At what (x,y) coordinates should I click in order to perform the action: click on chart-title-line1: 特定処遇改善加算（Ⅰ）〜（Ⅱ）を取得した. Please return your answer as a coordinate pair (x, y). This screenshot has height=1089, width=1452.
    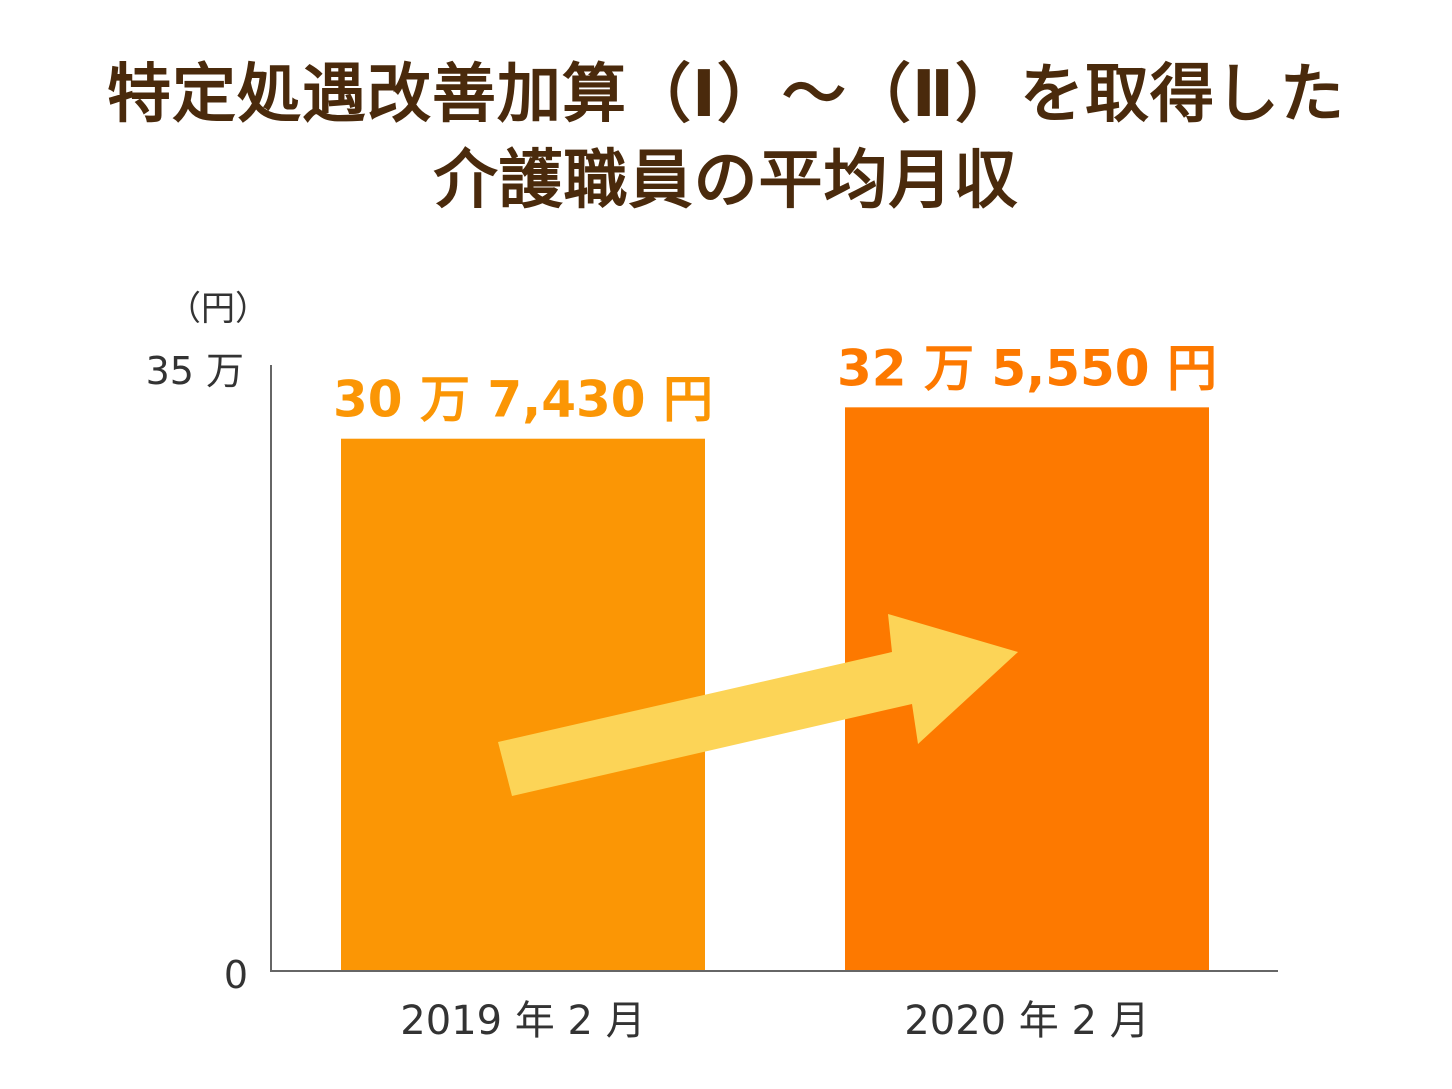
    Looking at the image, I should click on (726, 95).